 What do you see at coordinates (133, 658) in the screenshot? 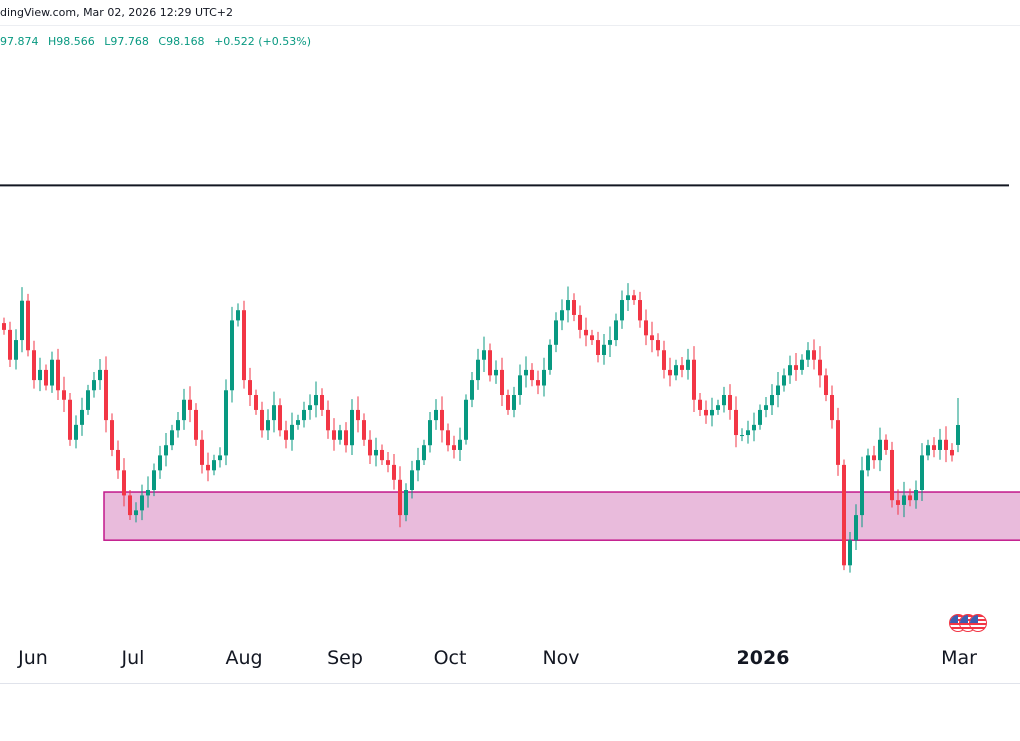
I see `x-tick-label: Jul` at bounding box center [133, 658].